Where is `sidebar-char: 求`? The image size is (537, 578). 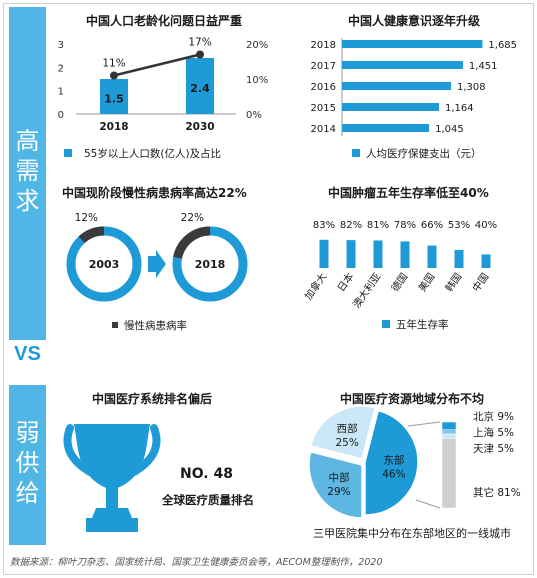 sidebar-char: 求 is located at coordinates (27, 201).